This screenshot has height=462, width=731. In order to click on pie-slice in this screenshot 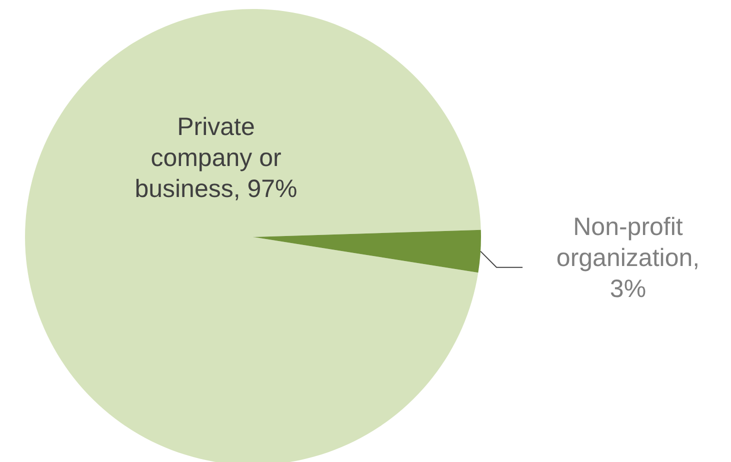, I will do `click(367, 251)`.